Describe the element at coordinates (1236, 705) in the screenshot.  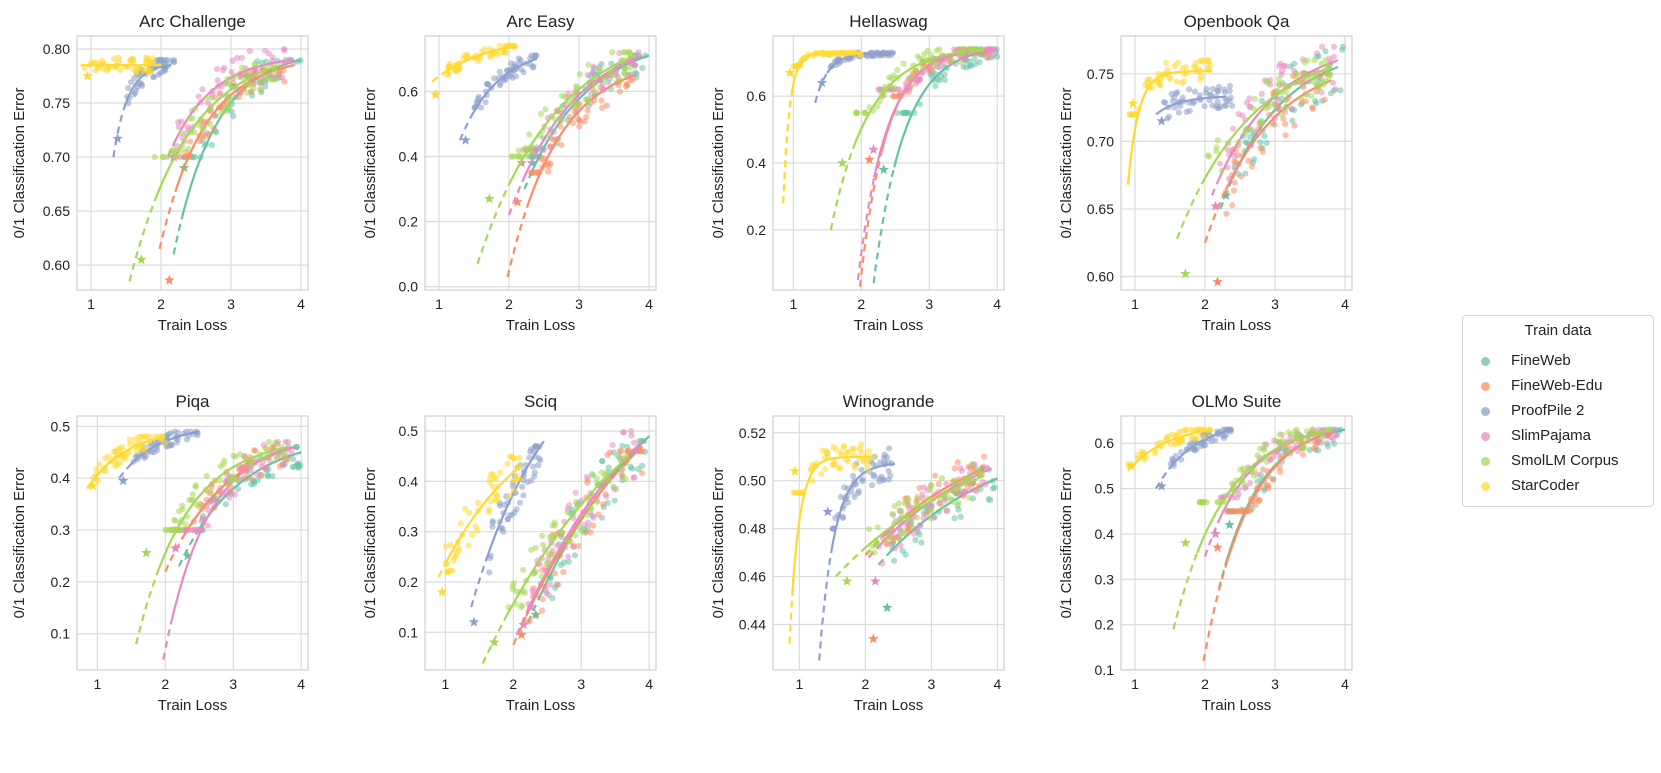
I see `x-axis-label: Train Loss` at that location.